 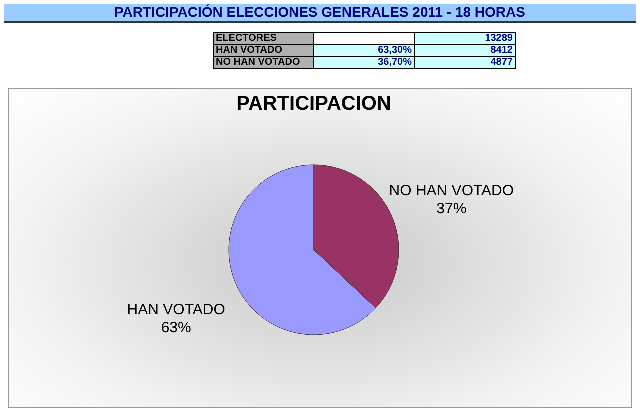 I want to click on chart-title: PARTICIPACIÓN ELECCIONES GENERALES 2011 - 18 HORAS, so click(x=320, y=13).